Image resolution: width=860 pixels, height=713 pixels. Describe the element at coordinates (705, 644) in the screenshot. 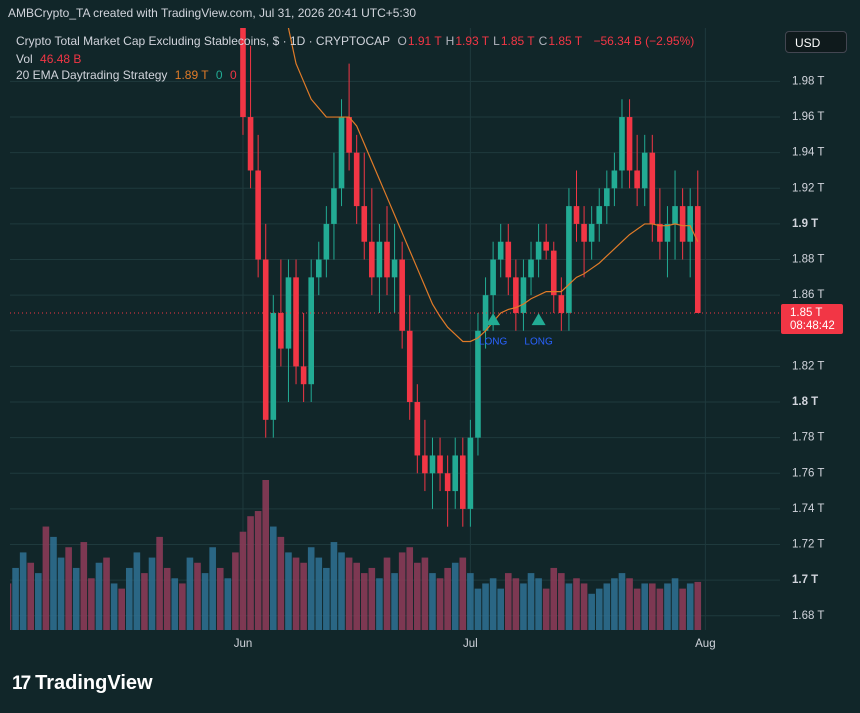

I see `x-tick-label: Aug` at that location.